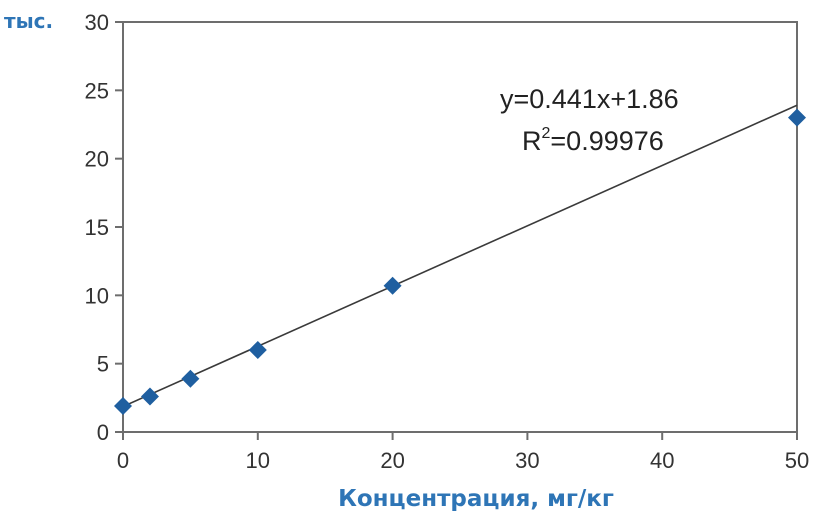 This screenshot has height=512, width=817. What do you see at coordinates (546, 133) in the screenshot?
I see `r2-superscript: 2` at bounding box center [546, 133].